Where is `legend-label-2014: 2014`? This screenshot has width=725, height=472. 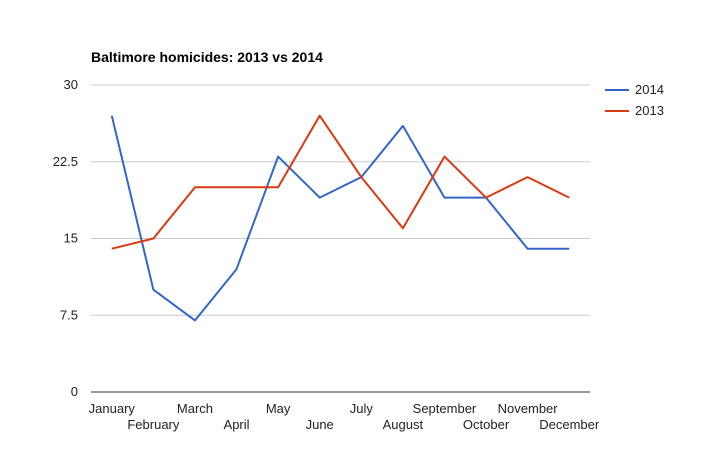 legend-label-2014: 2014 is located at coordinates (649, 89).